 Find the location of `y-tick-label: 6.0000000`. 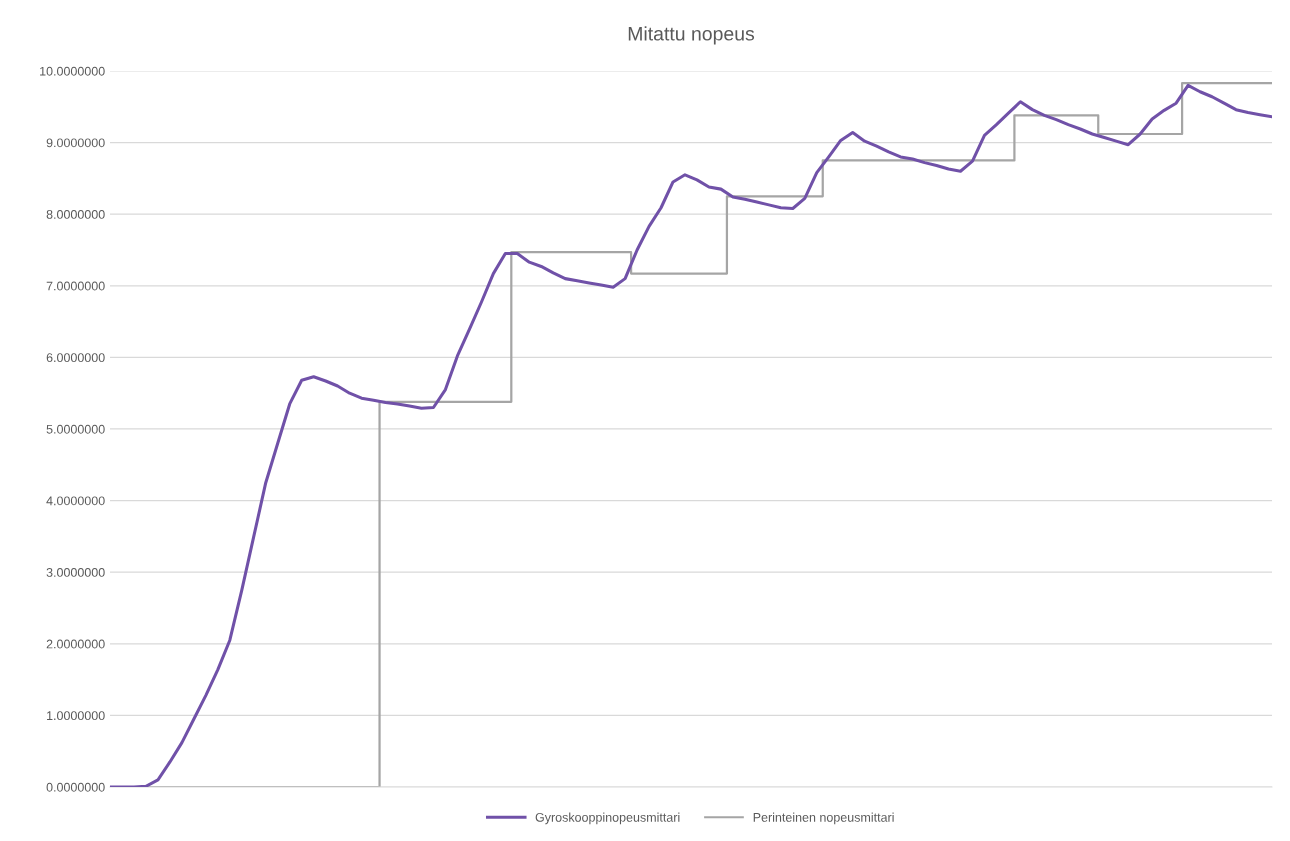

y-tick-label: 6.0000000 is located at coordinates (75, 358).